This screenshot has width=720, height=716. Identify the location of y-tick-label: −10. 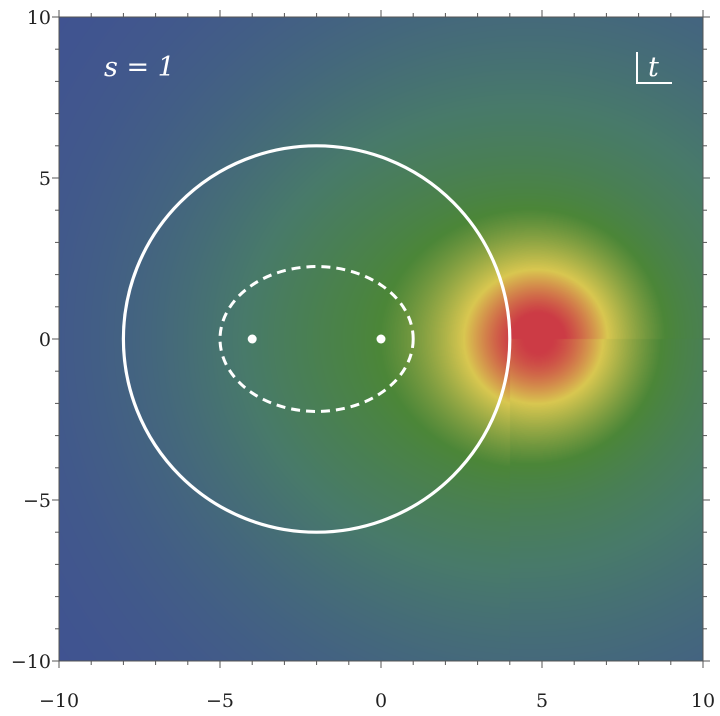
(31, 662).